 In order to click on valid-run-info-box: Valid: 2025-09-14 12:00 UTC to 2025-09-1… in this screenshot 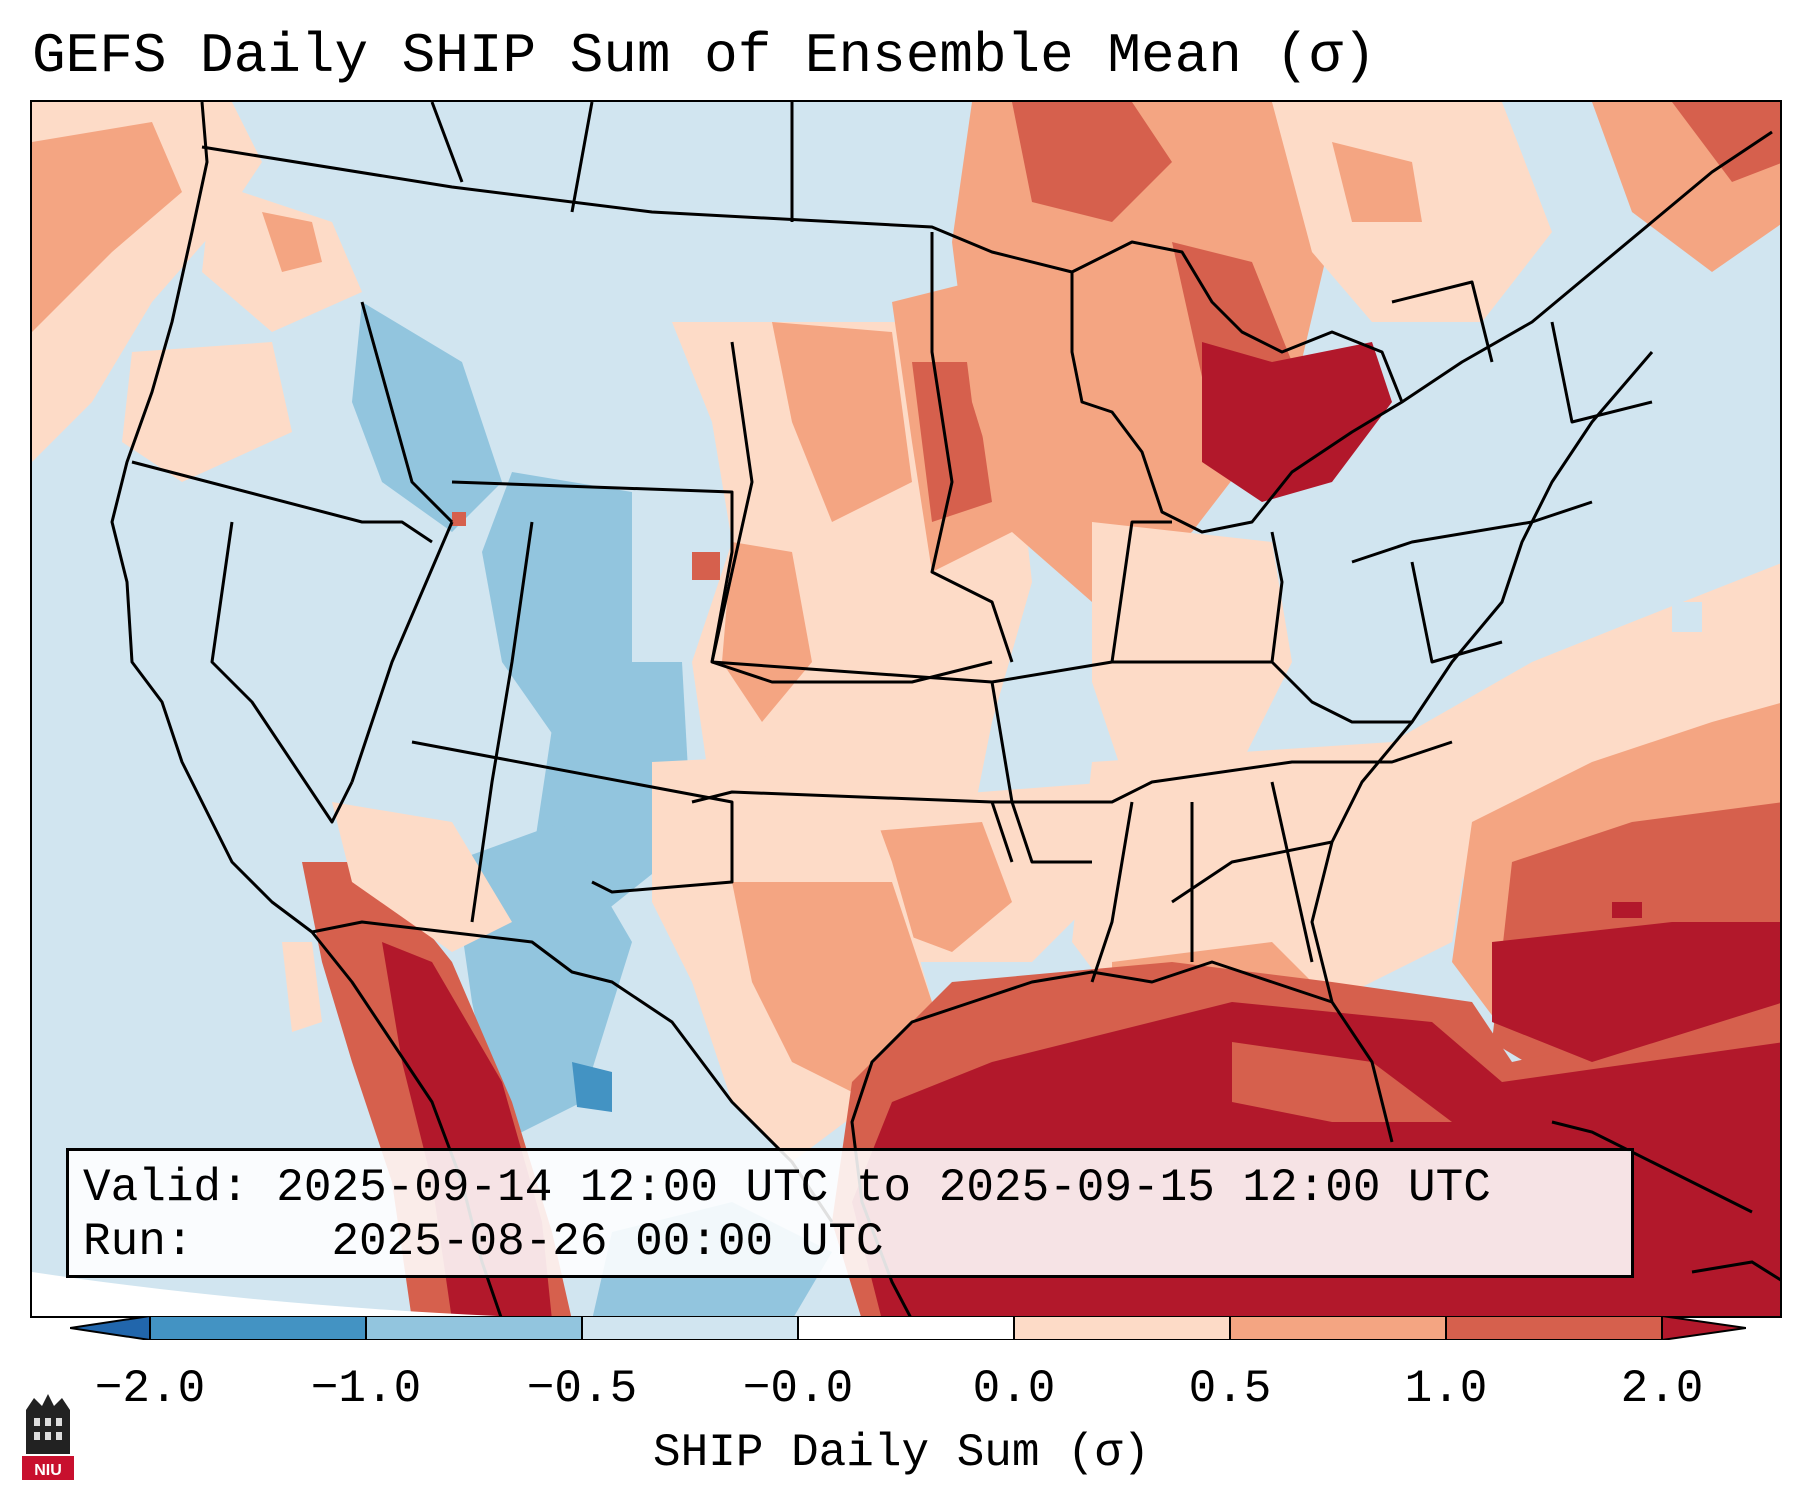, I will do `click(850, 1213)`.